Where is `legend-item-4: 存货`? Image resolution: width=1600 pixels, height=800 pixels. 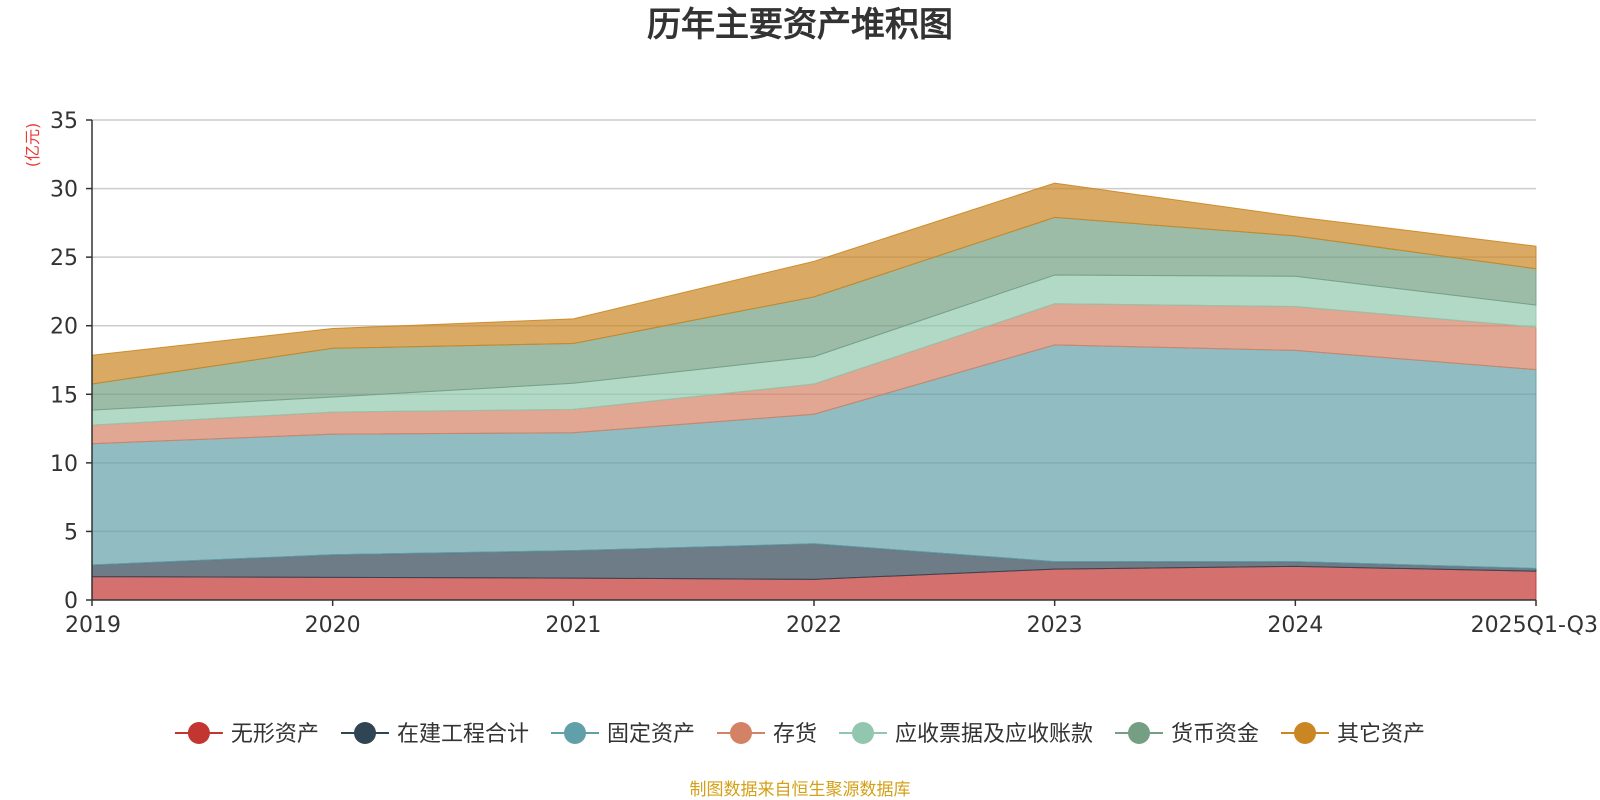
legend-item-4: 存货 is located at coordinates (767, 734).